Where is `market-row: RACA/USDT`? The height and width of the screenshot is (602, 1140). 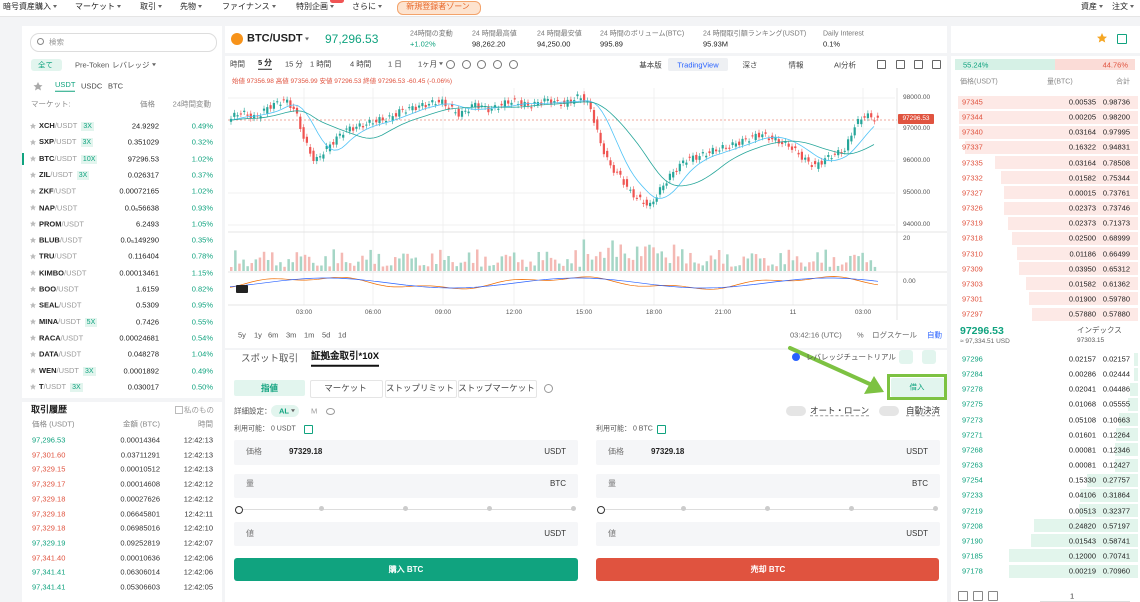 market-row: RACA/USDT is located at coordinates (61, 338).